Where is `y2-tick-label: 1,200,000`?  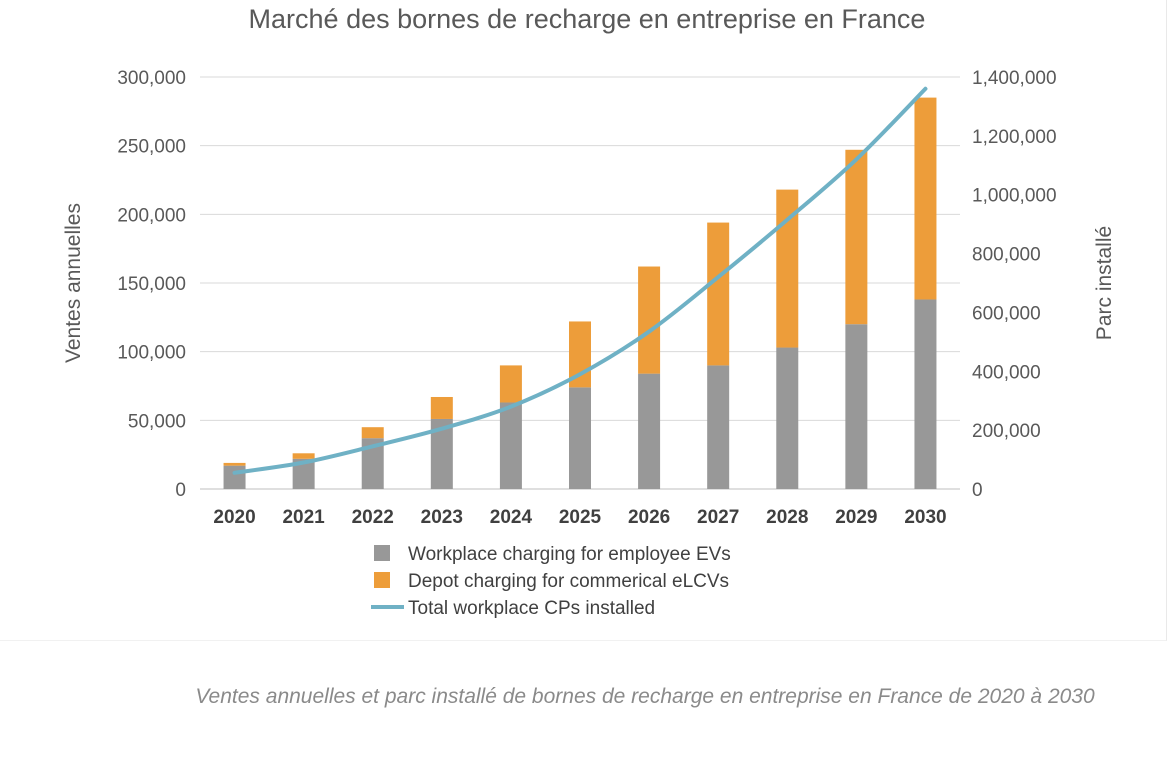
y2-tick-label: 1,200,000 is located at coordinates (1014, 137).